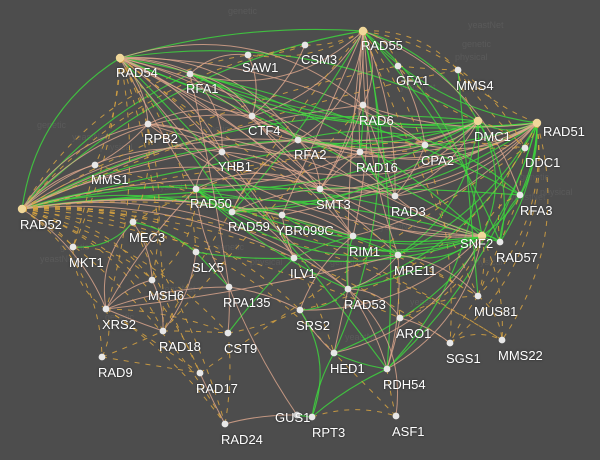  What do you see at coordinates (502, 340) in the screenshot?
I see `graph-node-mms22` at bounding box center [502, 340].